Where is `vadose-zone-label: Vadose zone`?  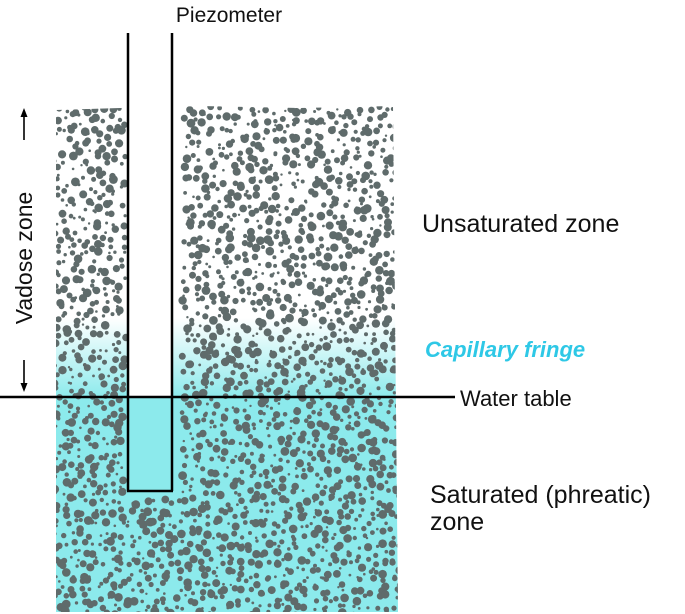
vadose-zone-label: Vadose zone is located at coordinates (24, 258).